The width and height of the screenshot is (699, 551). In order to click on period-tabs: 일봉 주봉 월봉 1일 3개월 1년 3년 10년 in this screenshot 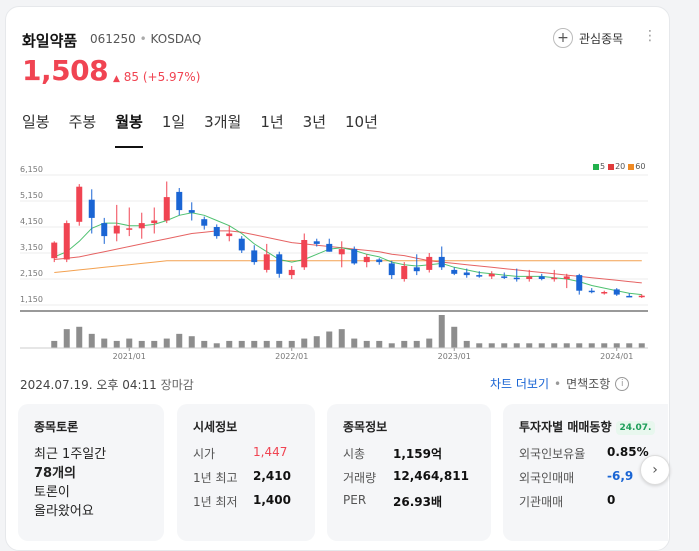, I will do `click(209, 129)`.